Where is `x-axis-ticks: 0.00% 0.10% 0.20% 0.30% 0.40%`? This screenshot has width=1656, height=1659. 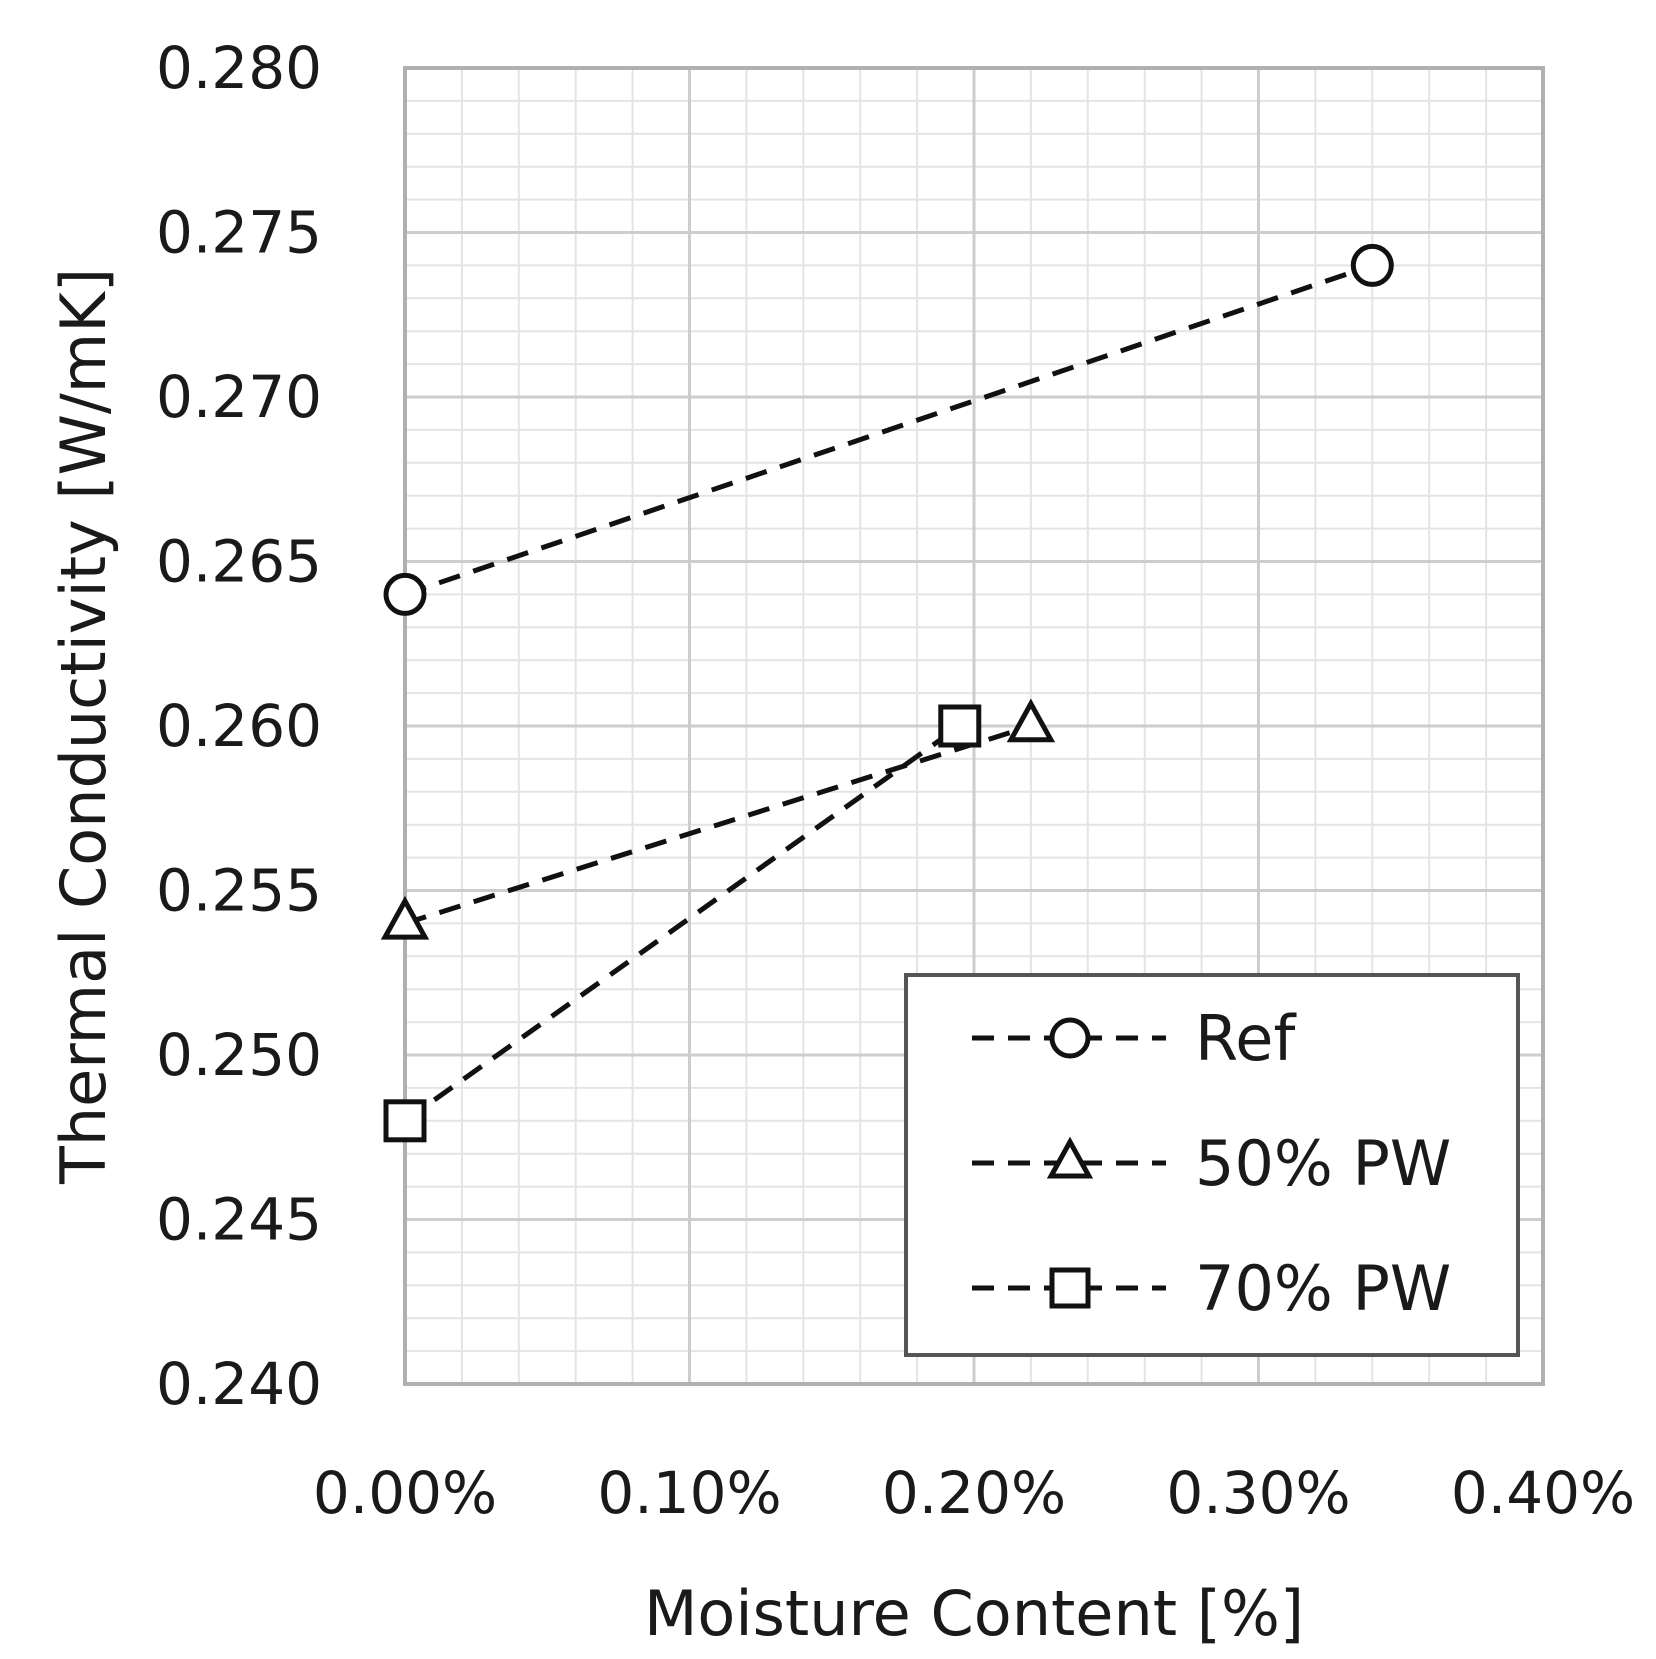
x-axis-ticks: 0.00% 0.10% 0.20% 0.30% 0.40% is located at coordinates (974, 1493).